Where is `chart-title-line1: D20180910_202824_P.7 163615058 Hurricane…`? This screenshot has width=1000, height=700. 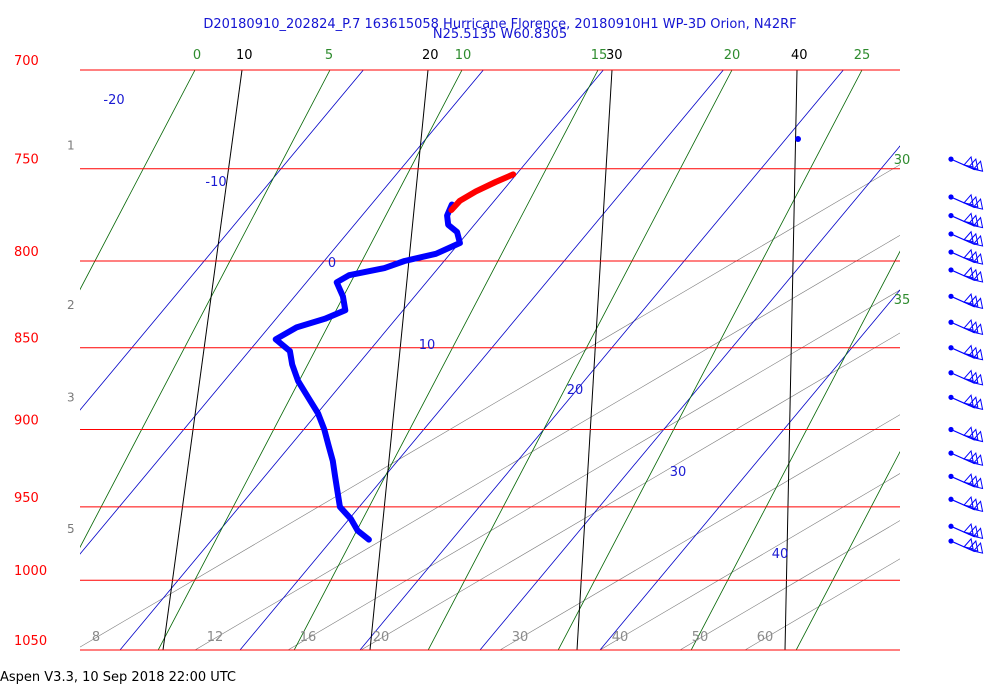
chart-title-line1: D20180910_202824_P.7 163615058 Hurricane… is located at coordinates (500, 24).